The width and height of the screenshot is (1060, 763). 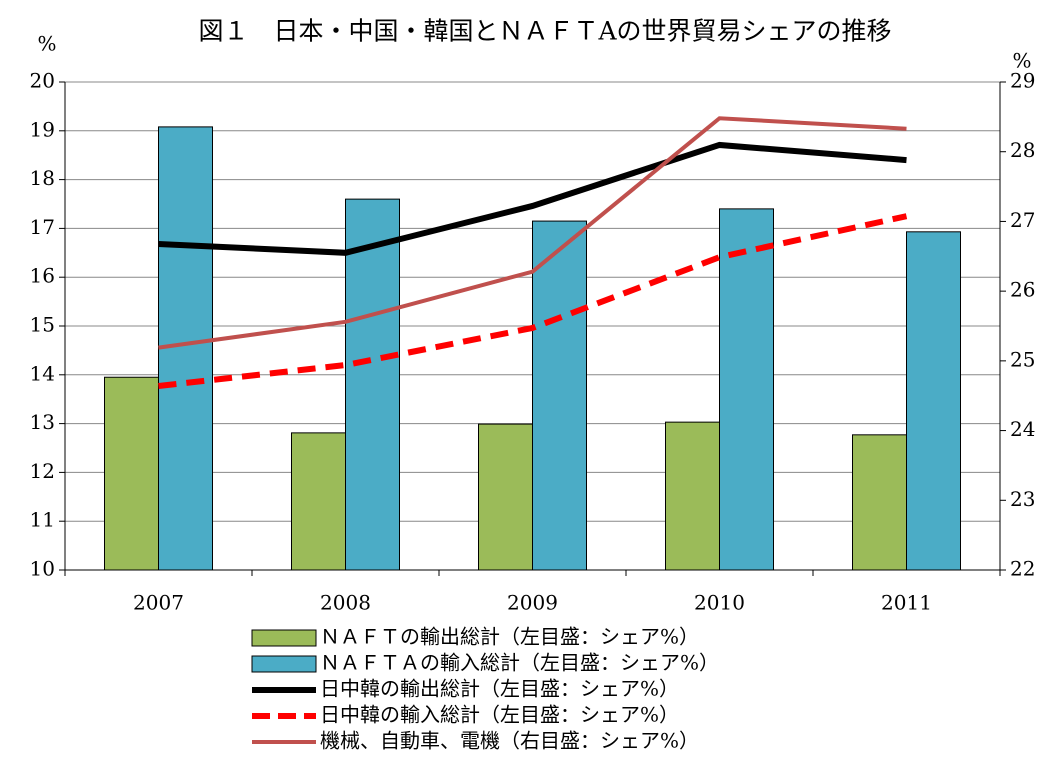 I want to click on y-tick-label: 16, so click(x=42, y=276).